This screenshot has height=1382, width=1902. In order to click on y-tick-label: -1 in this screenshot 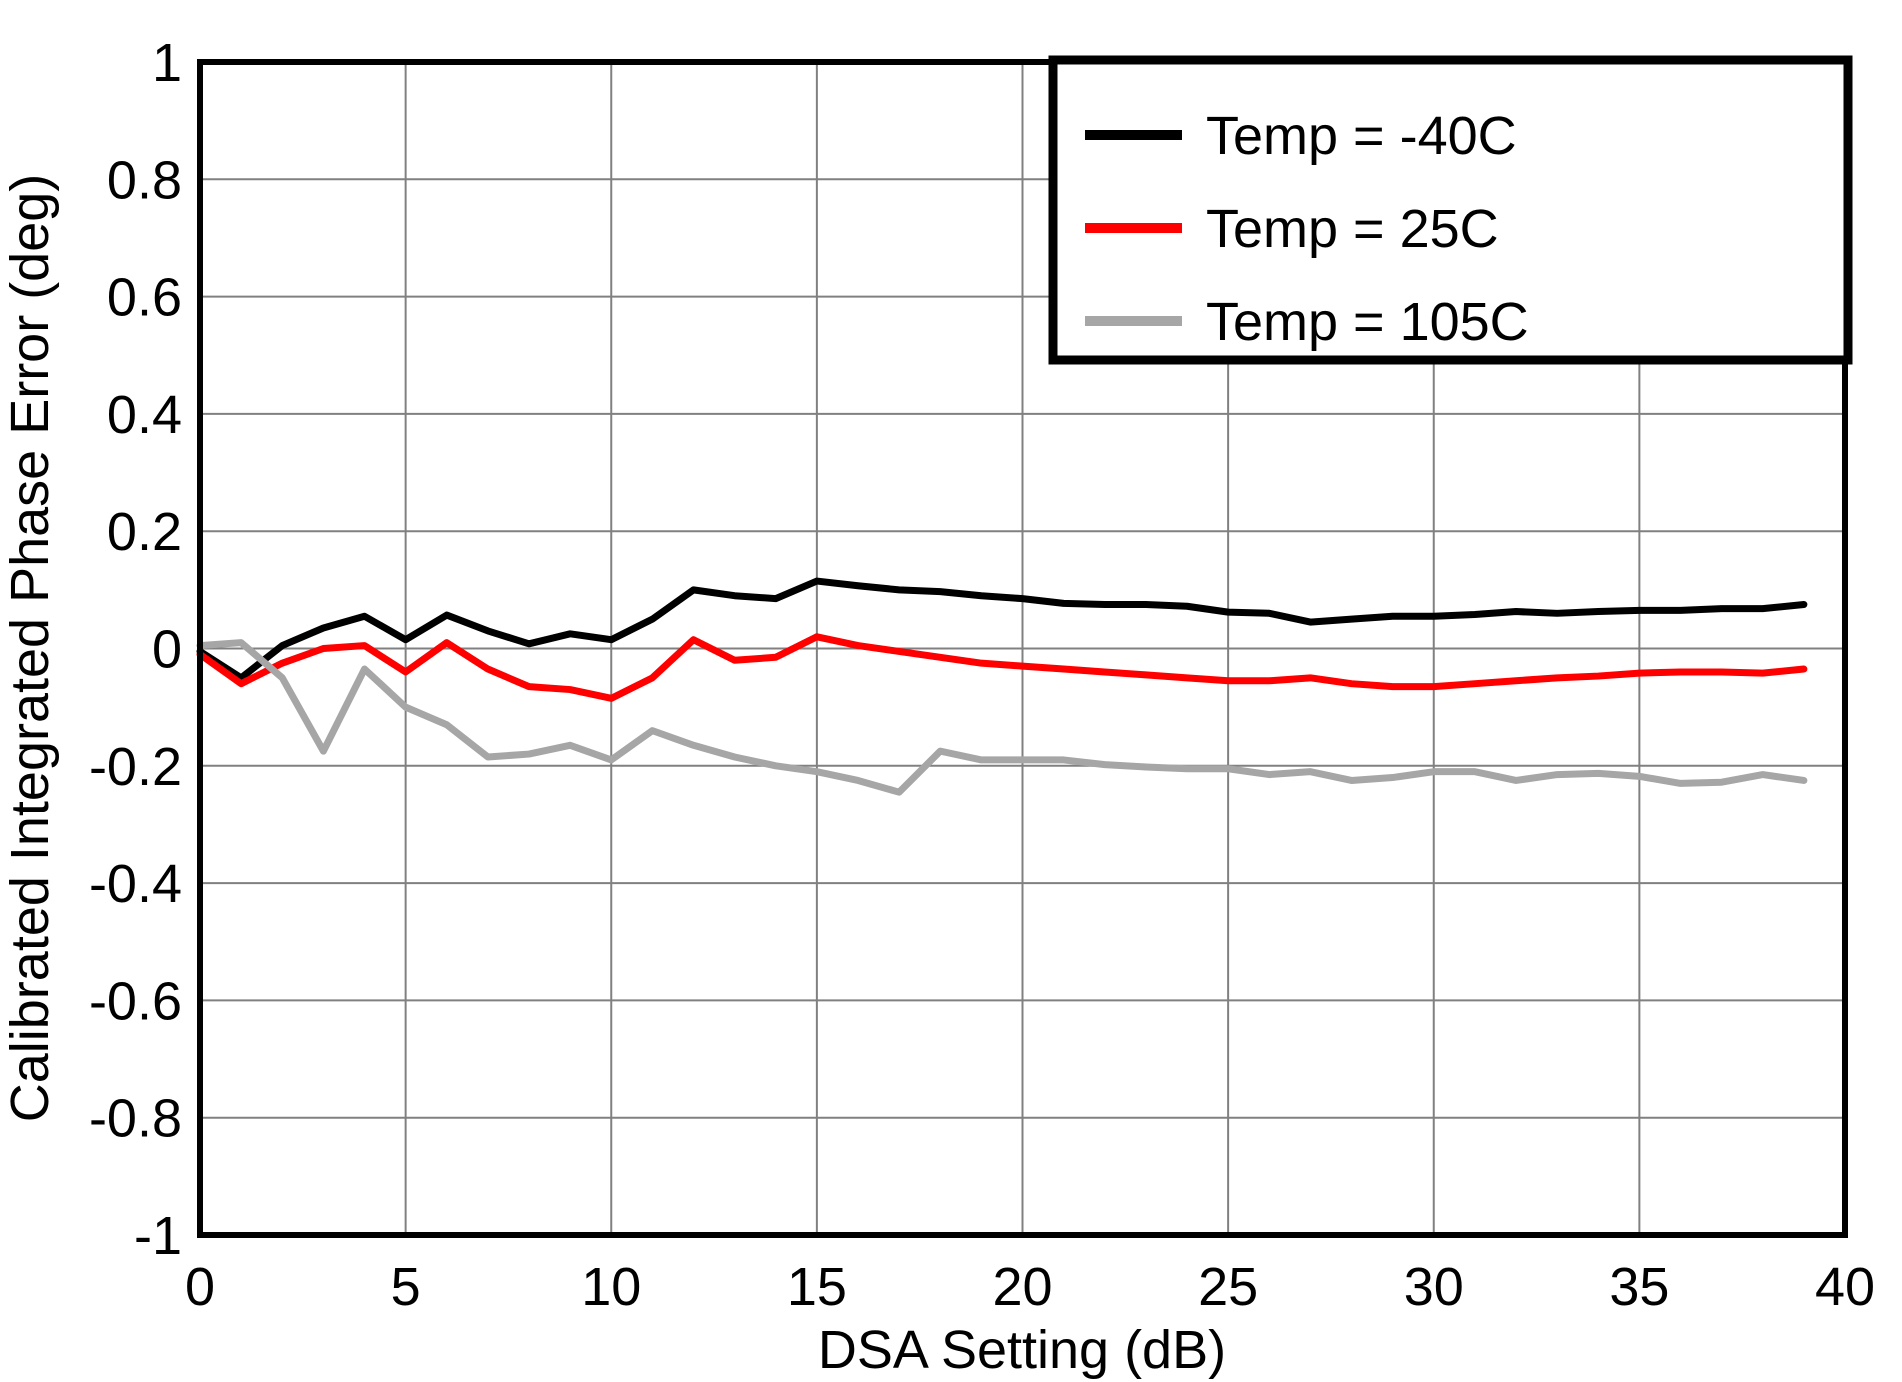, I will do `click(158, 1236)`.